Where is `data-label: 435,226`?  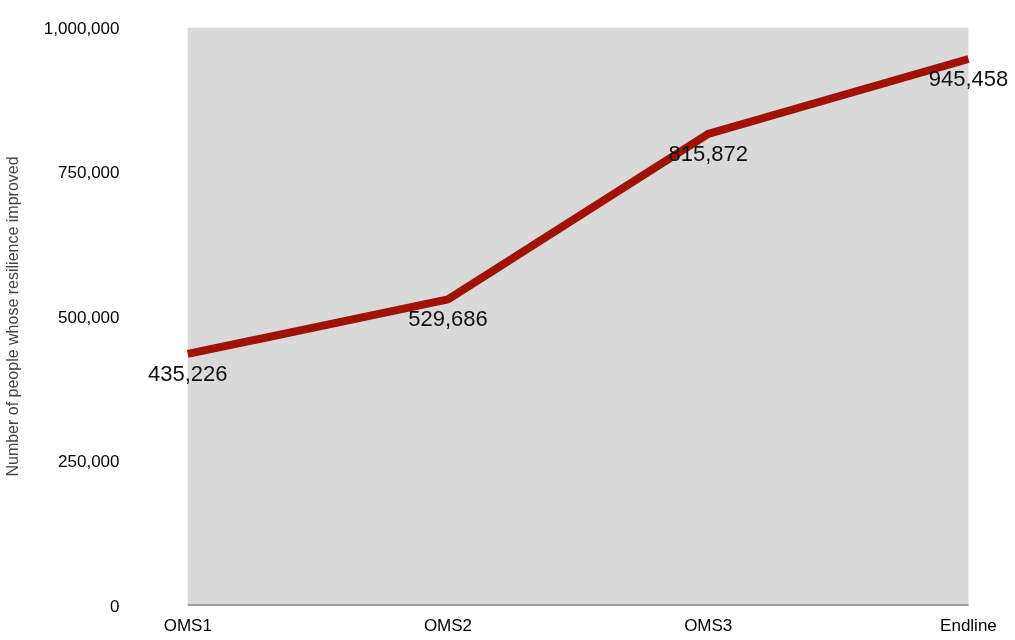 data-label: 435,226 is located at coordinates (187, 373).